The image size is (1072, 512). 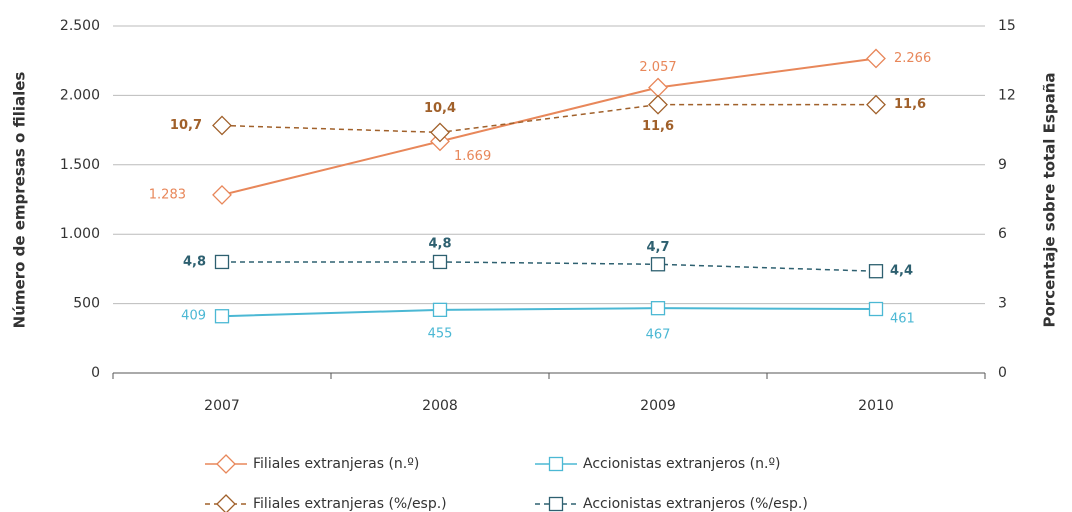 I want to click on y-axis-title: Número de empresas o filiales, so click(x=20, y=200).